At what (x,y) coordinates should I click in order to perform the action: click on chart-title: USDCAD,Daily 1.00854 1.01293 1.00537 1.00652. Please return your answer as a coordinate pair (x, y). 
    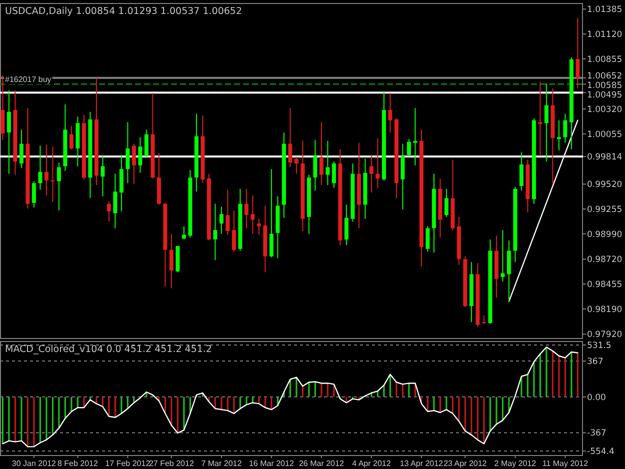
    Looking at the image, I should click on (123, 11).